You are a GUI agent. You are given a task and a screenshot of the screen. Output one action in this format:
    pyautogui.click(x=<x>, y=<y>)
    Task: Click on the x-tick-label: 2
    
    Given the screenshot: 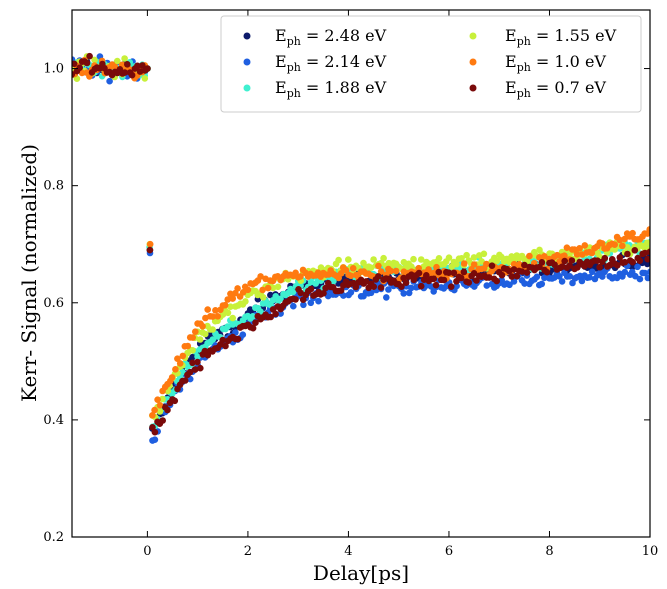 What is the action you would take?
    pyautogui.click(x=248, y=551)
    